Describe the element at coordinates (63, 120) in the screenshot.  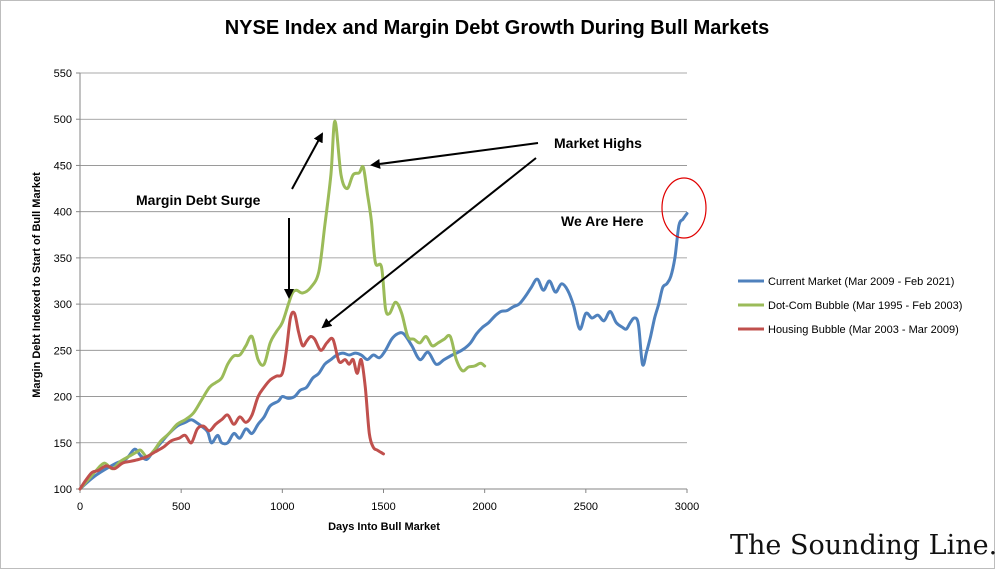
I see `y-tick-label: 500` at that location.